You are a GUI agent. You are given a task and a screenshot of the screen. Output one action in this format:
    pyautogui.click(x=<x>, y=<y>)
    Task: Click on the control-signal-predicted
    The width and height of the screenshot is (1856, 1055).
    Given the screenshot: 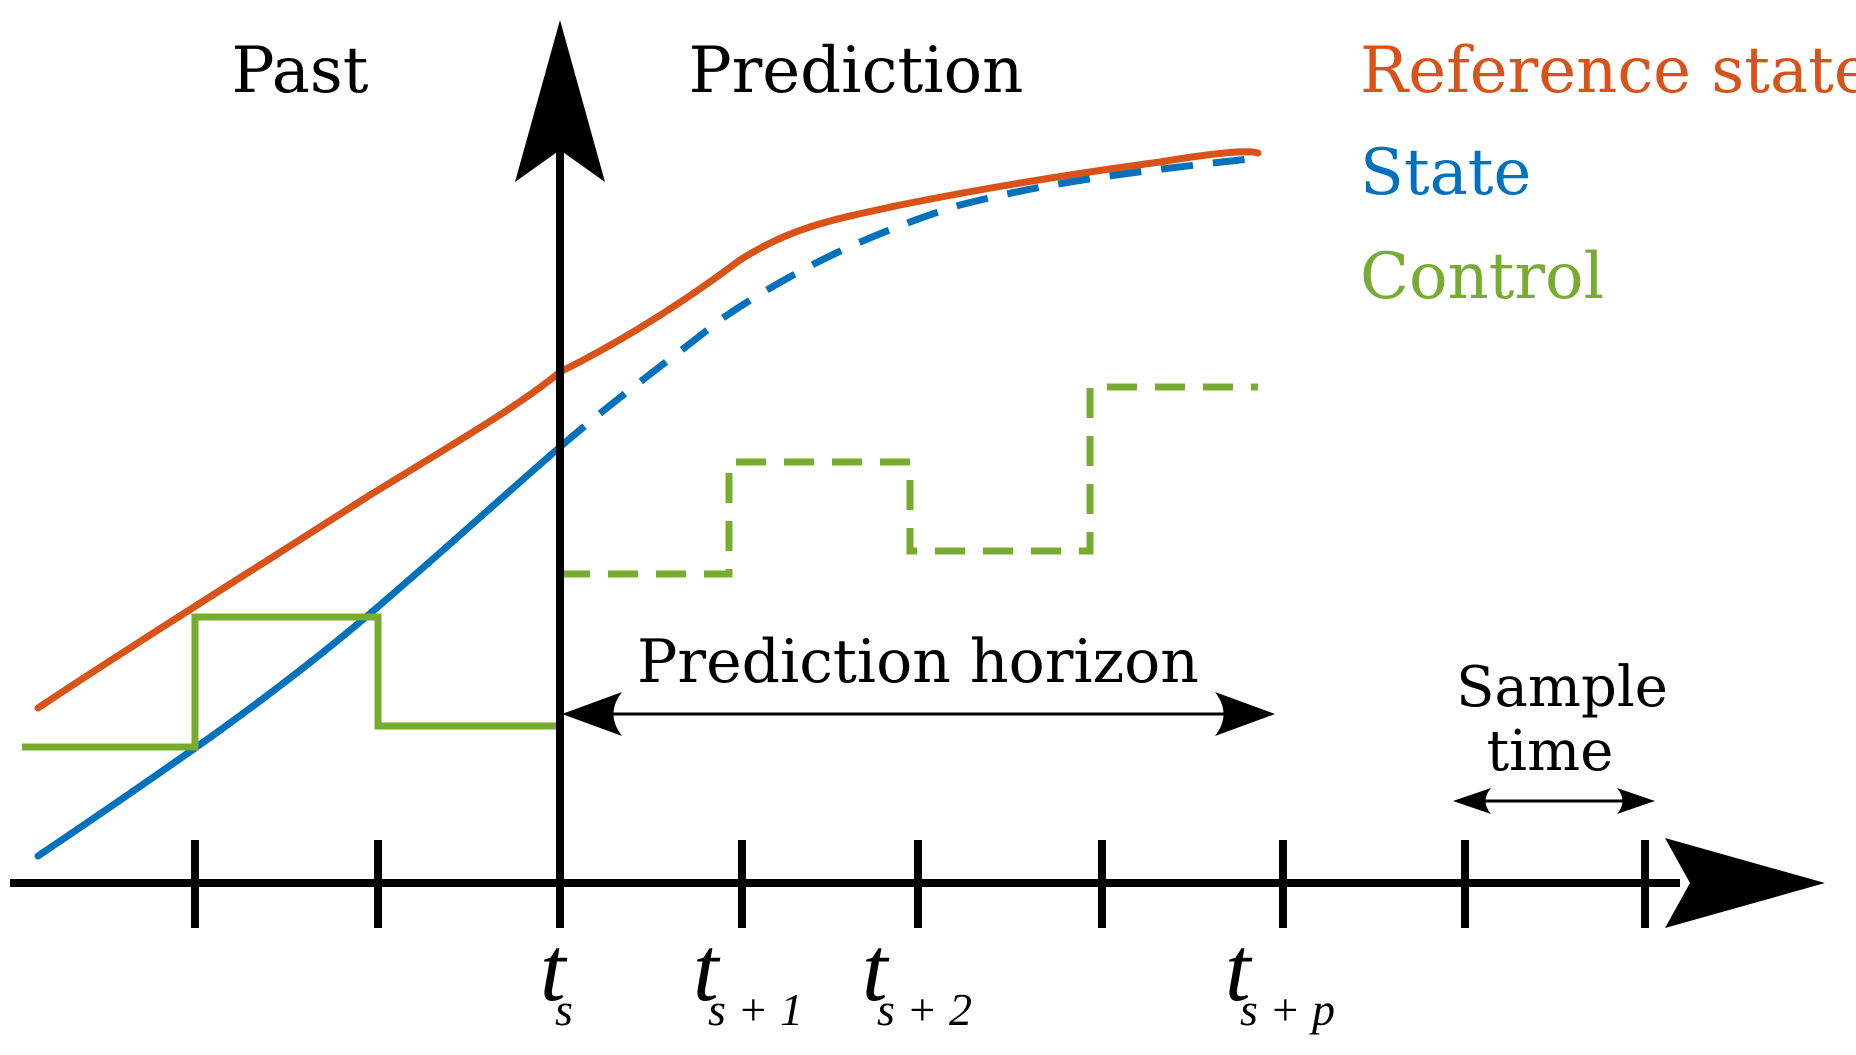 What is the action you would take?
    pyautogui.click(x=909, y=480)
    